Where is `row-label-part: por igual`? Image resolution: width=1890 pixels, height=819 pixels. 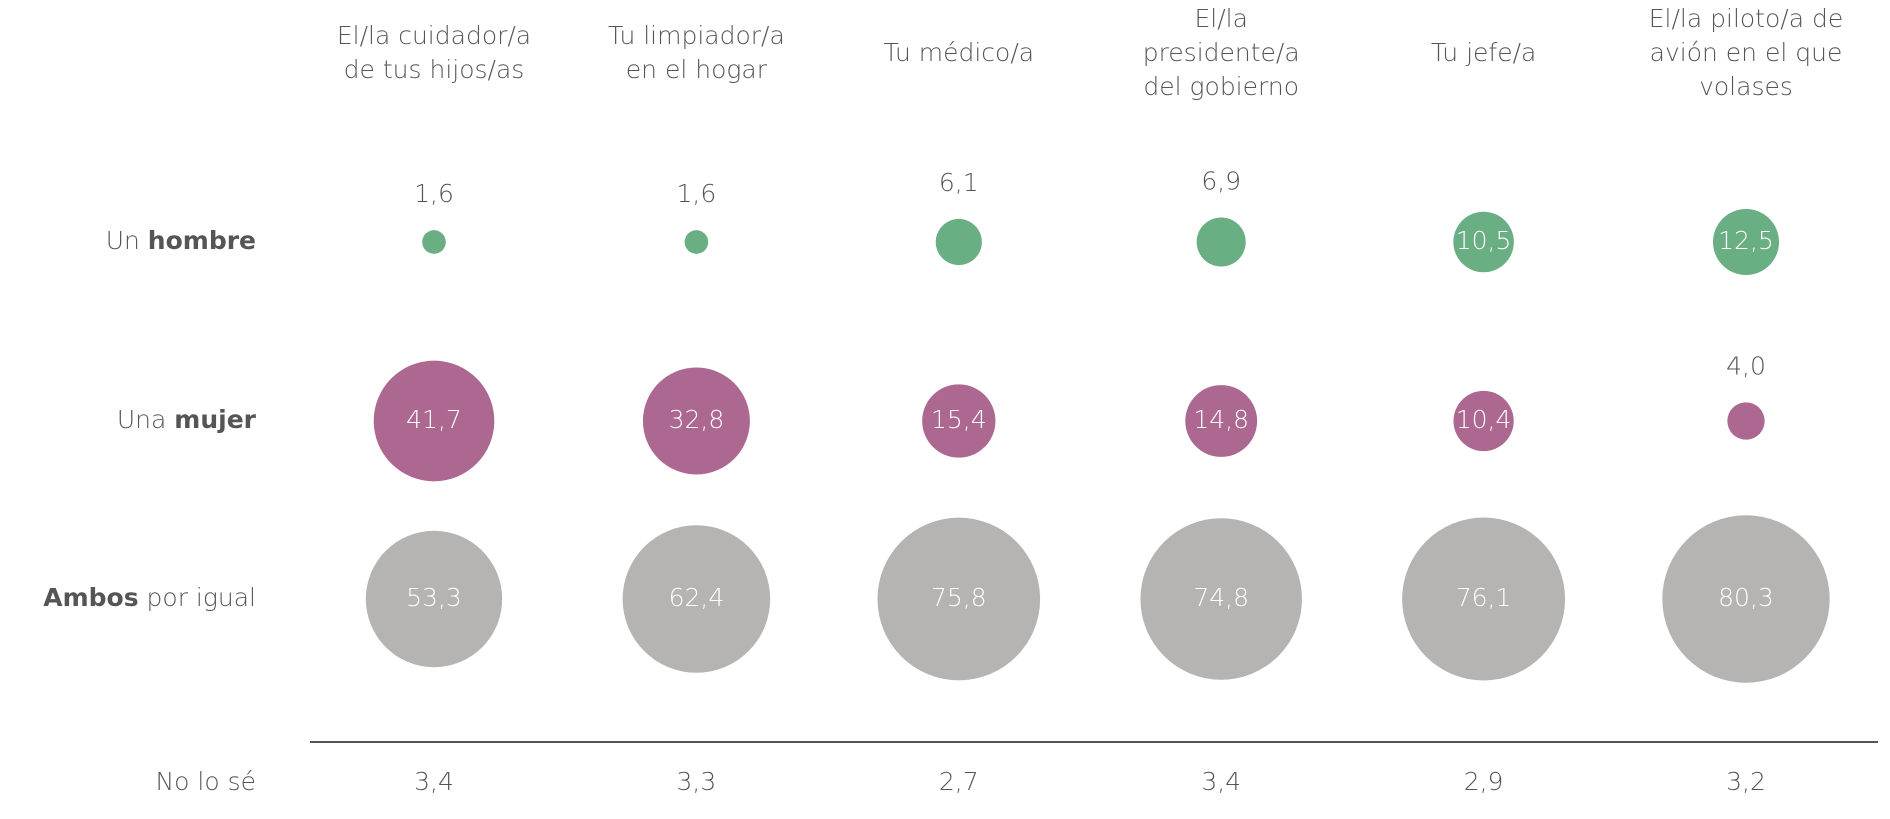
row-label-part: por igual is located at coordinates (201, 597).